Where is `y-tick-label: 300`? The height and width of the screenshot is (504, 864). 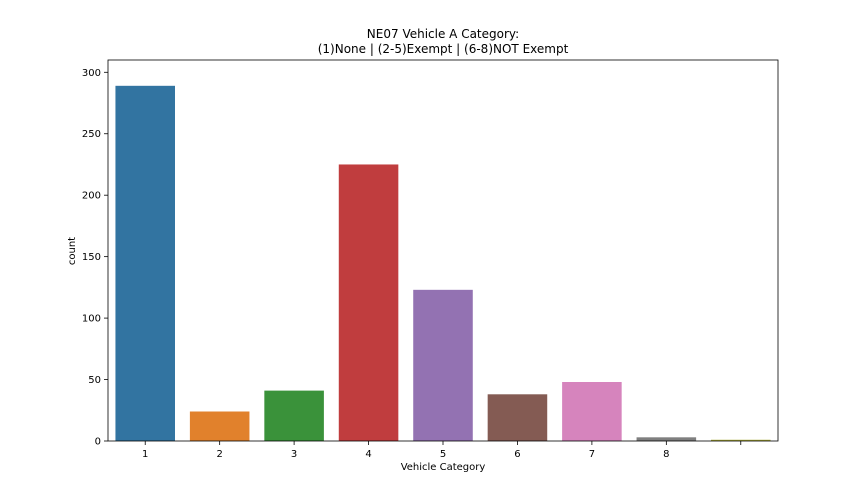 y-tick-label: 300 is located at coordinates (91, 73).